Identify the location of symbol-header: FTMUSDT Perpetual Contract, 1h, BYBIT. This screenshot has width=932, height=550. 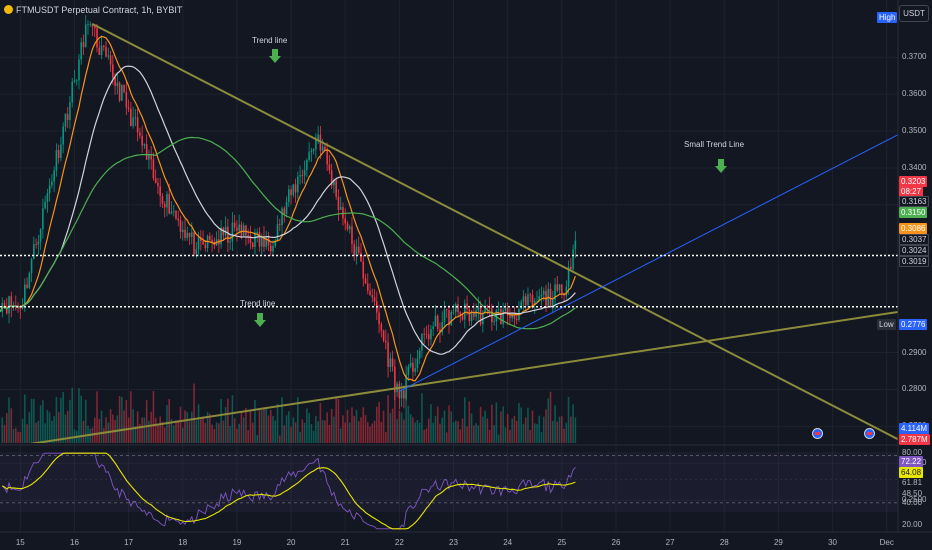
(93, 10).